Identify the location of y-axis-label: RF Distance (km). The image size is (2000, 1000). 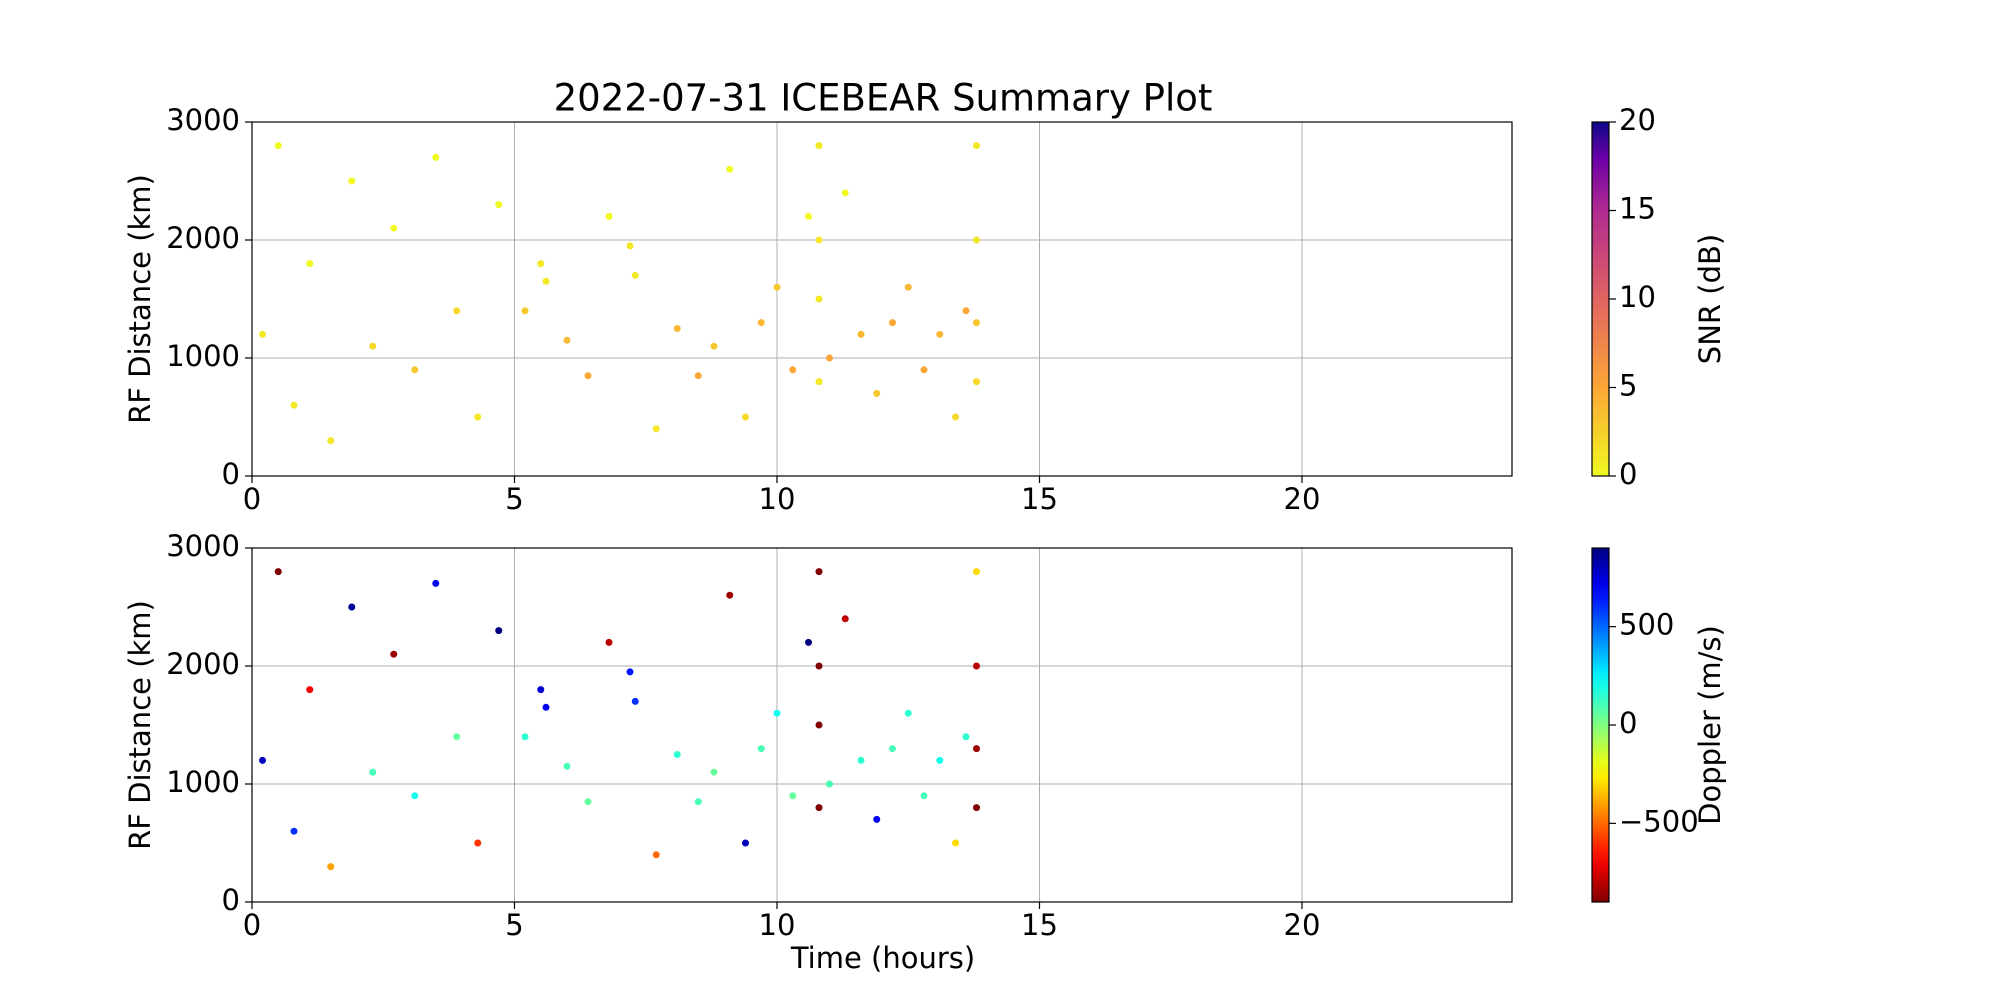
(140, 725).